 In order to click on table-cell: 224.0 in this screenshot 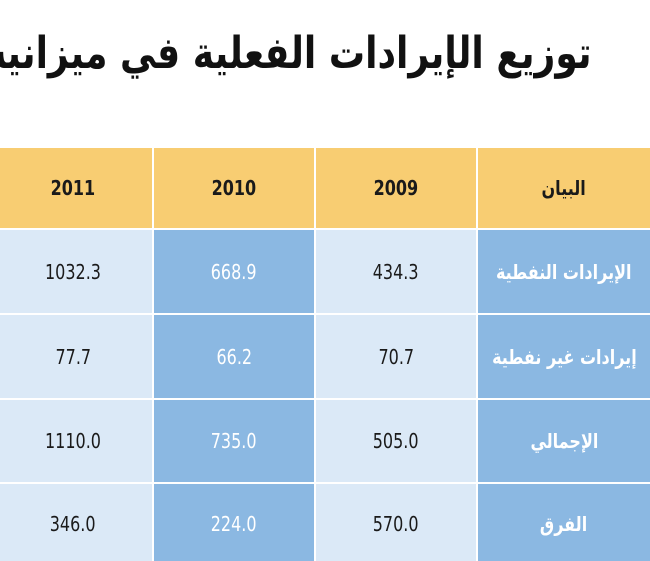, I will do `click(234, 522)`.